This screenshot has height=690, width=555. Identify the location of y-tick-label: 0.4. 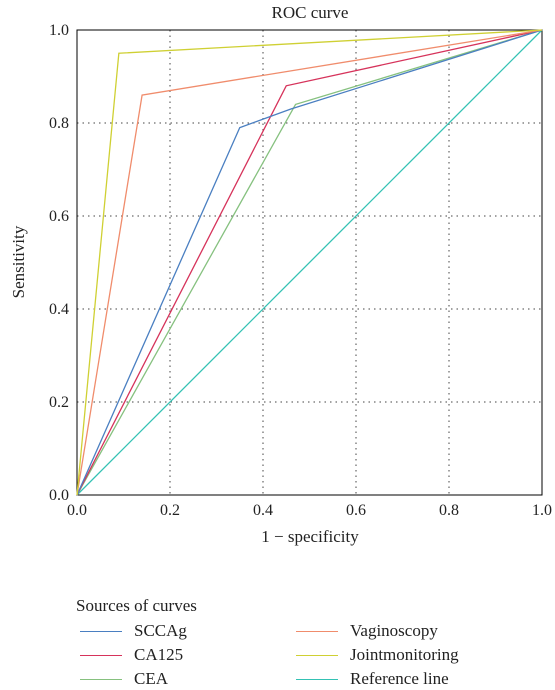
(59, 309).